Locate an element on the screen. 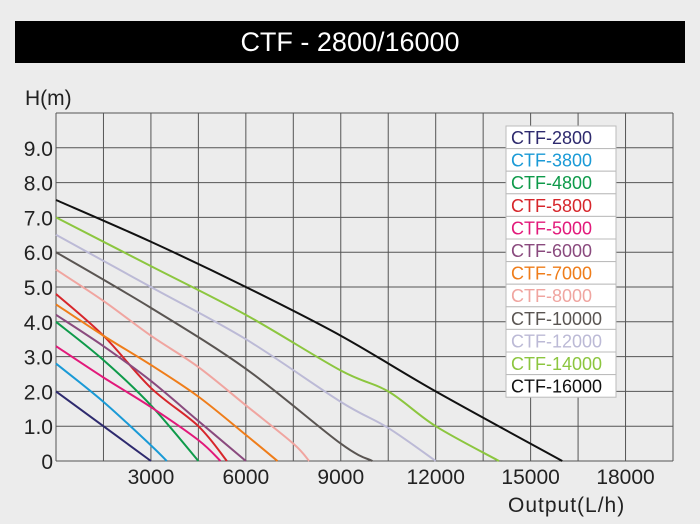 Image resolution: width=700 pixels, height=524 pixels. legend-entry-label: CTF-4800 is located at coordinates (551, 183).